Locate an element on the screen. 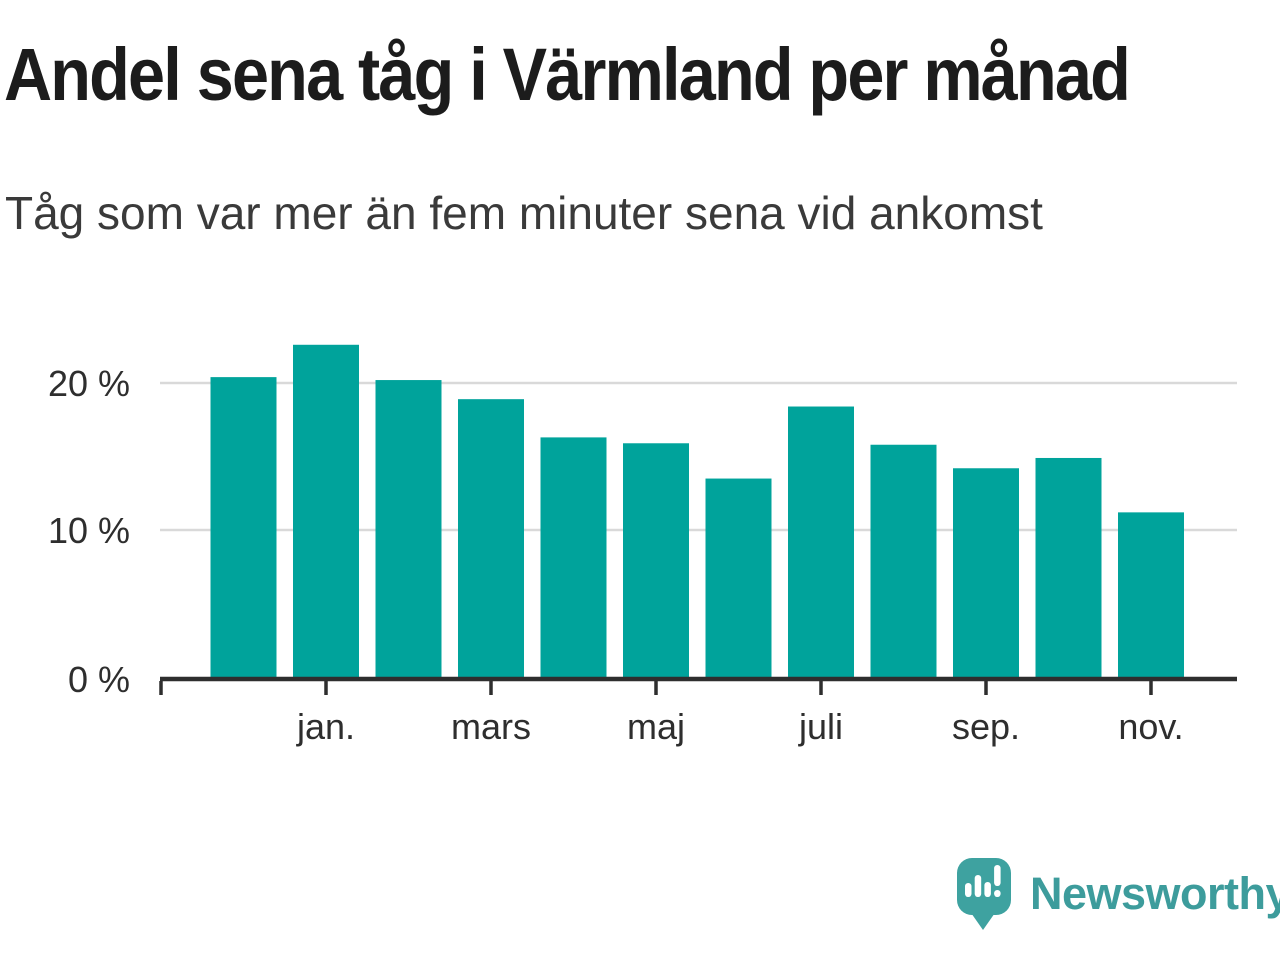 This screenshot has width=1280, height=960. x-tick-label: nov. is located at coordinates (1150, 726).